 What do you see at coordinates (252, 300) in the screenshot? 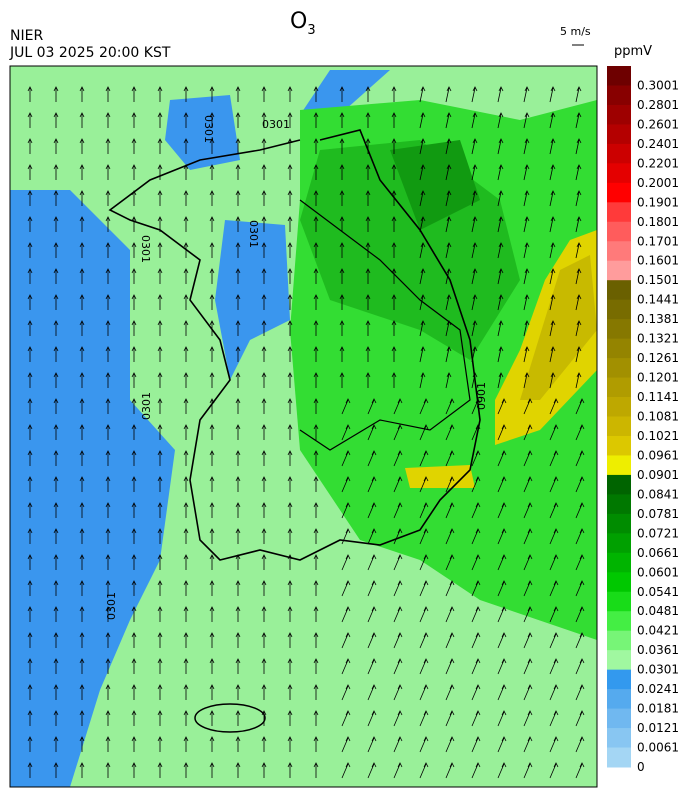
I see `low-ozone-area` at bounding box center [252, 300].